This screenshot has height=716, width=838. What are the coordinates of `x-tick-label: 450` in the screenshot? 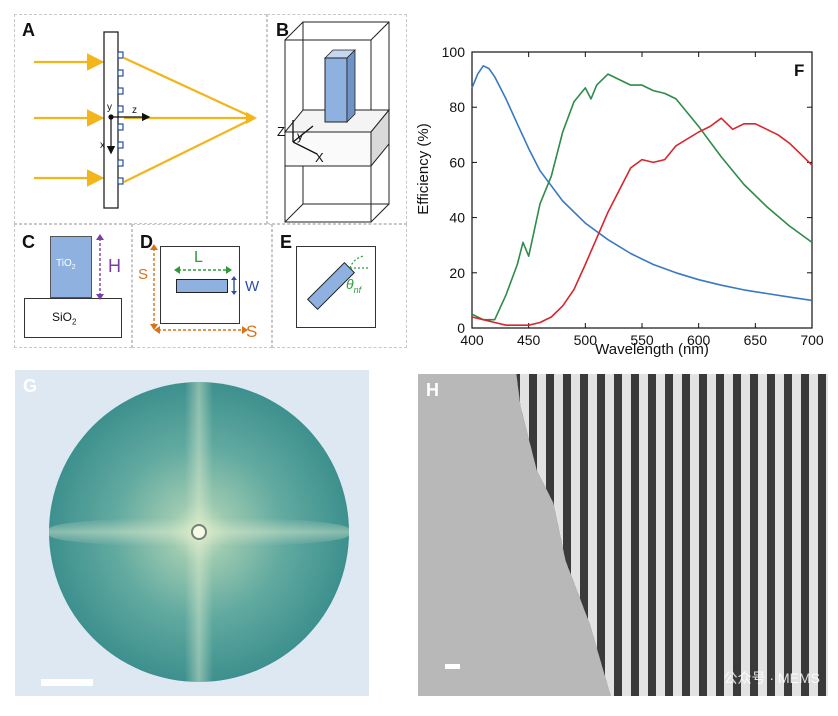 It's located at (529, 340).